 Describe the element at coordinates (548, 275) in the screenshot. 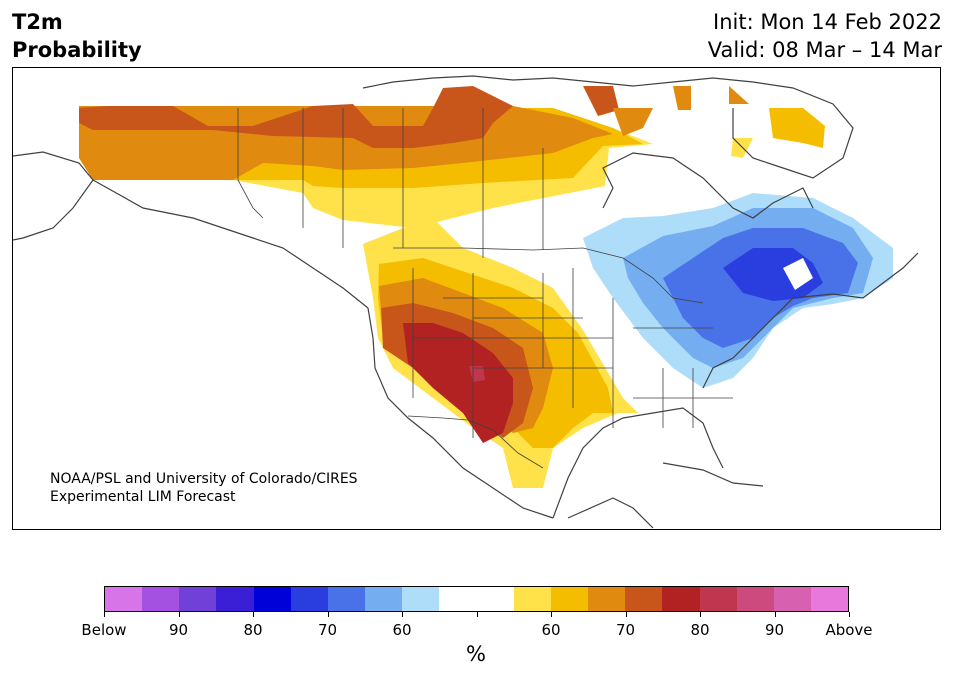

I see `border-us-canada` at that location.